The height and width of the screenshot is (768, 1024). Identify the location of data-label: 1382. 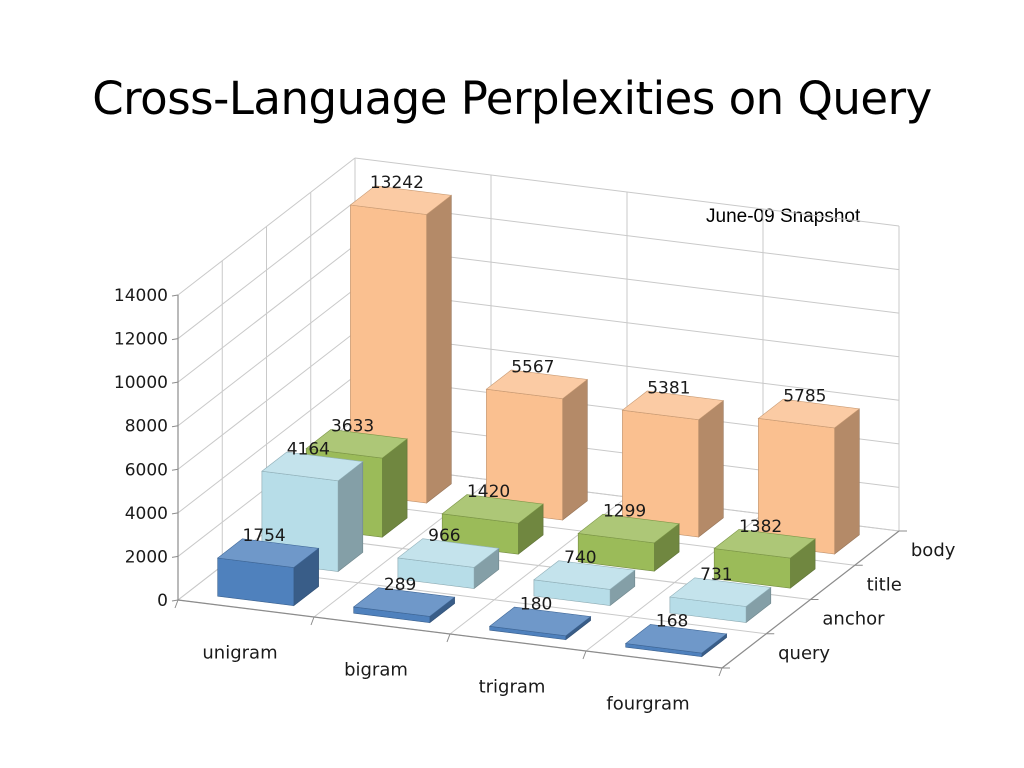
(760, 527).